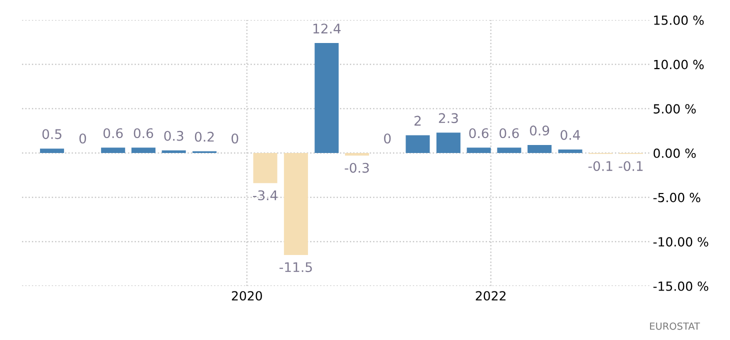 Image resolution: width=730 pixels, height=340 pixels. What do you see at coordinates (174, 135) in the screenshot?
I see `data-label: 0.3` at bounding box center [174, 135].